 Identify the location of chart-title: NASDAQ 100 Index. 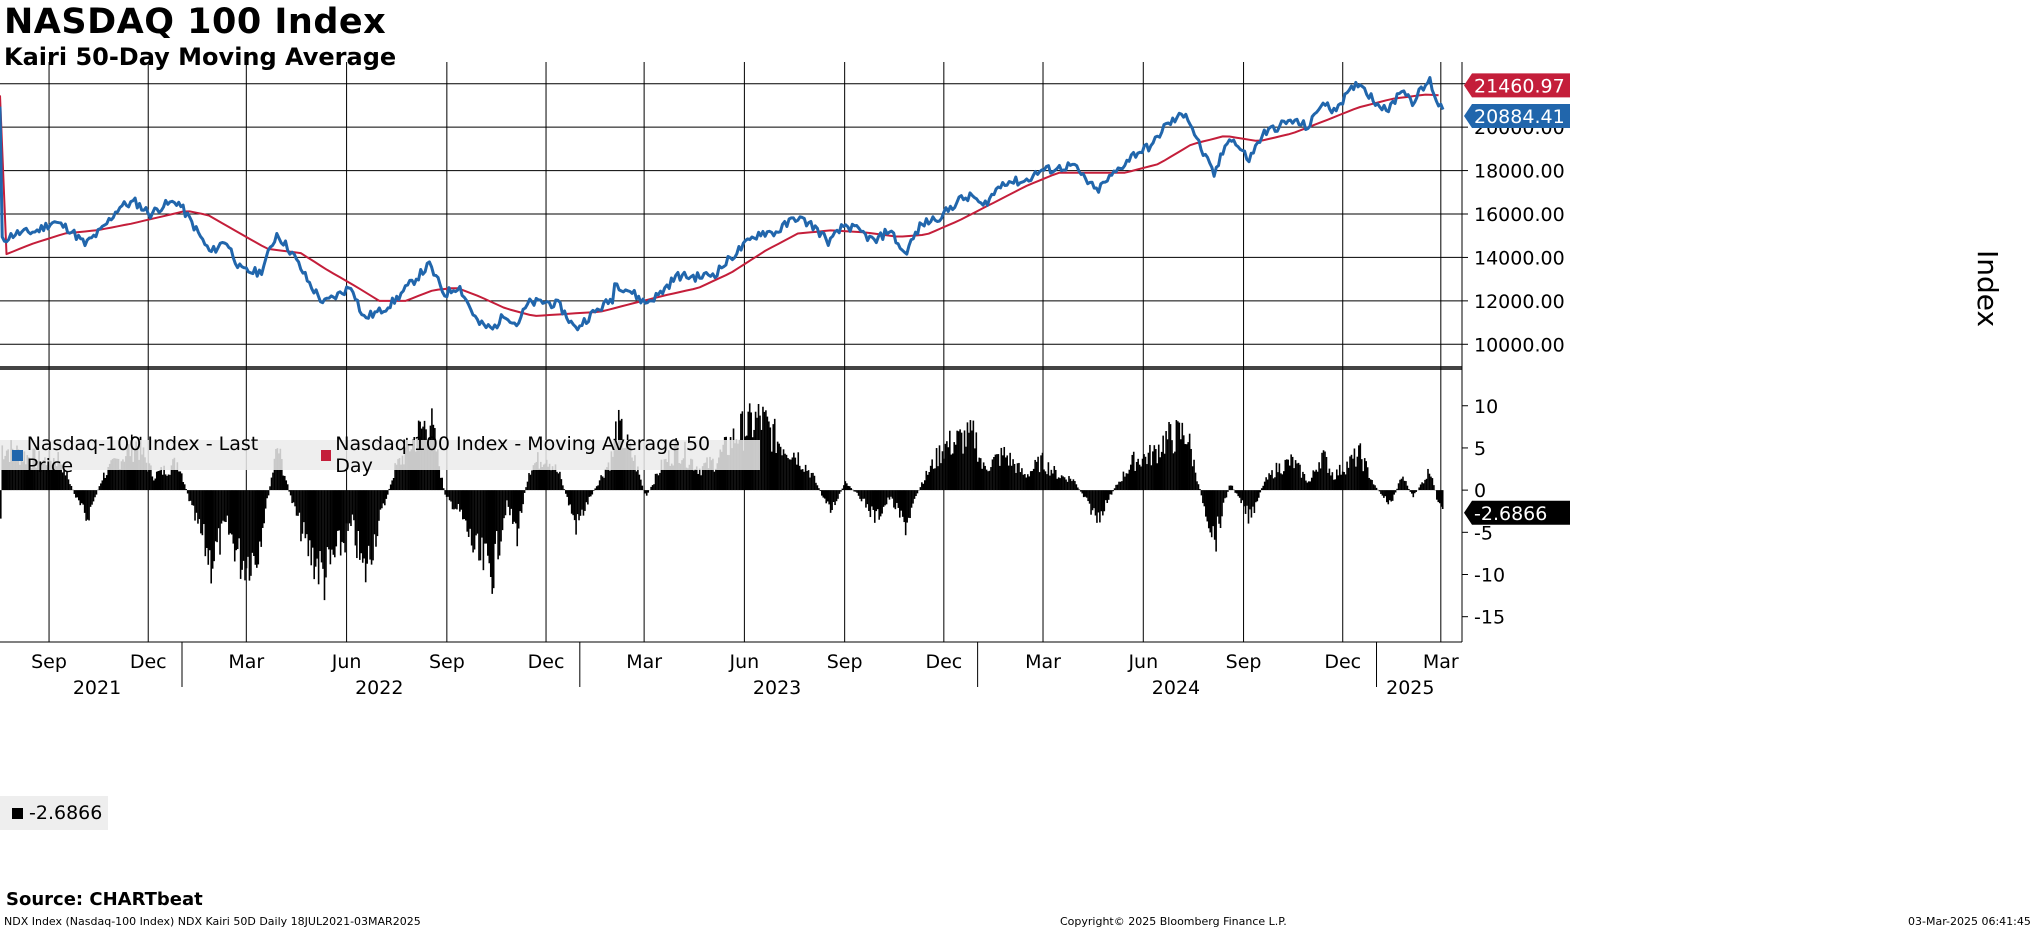
(195, 22).